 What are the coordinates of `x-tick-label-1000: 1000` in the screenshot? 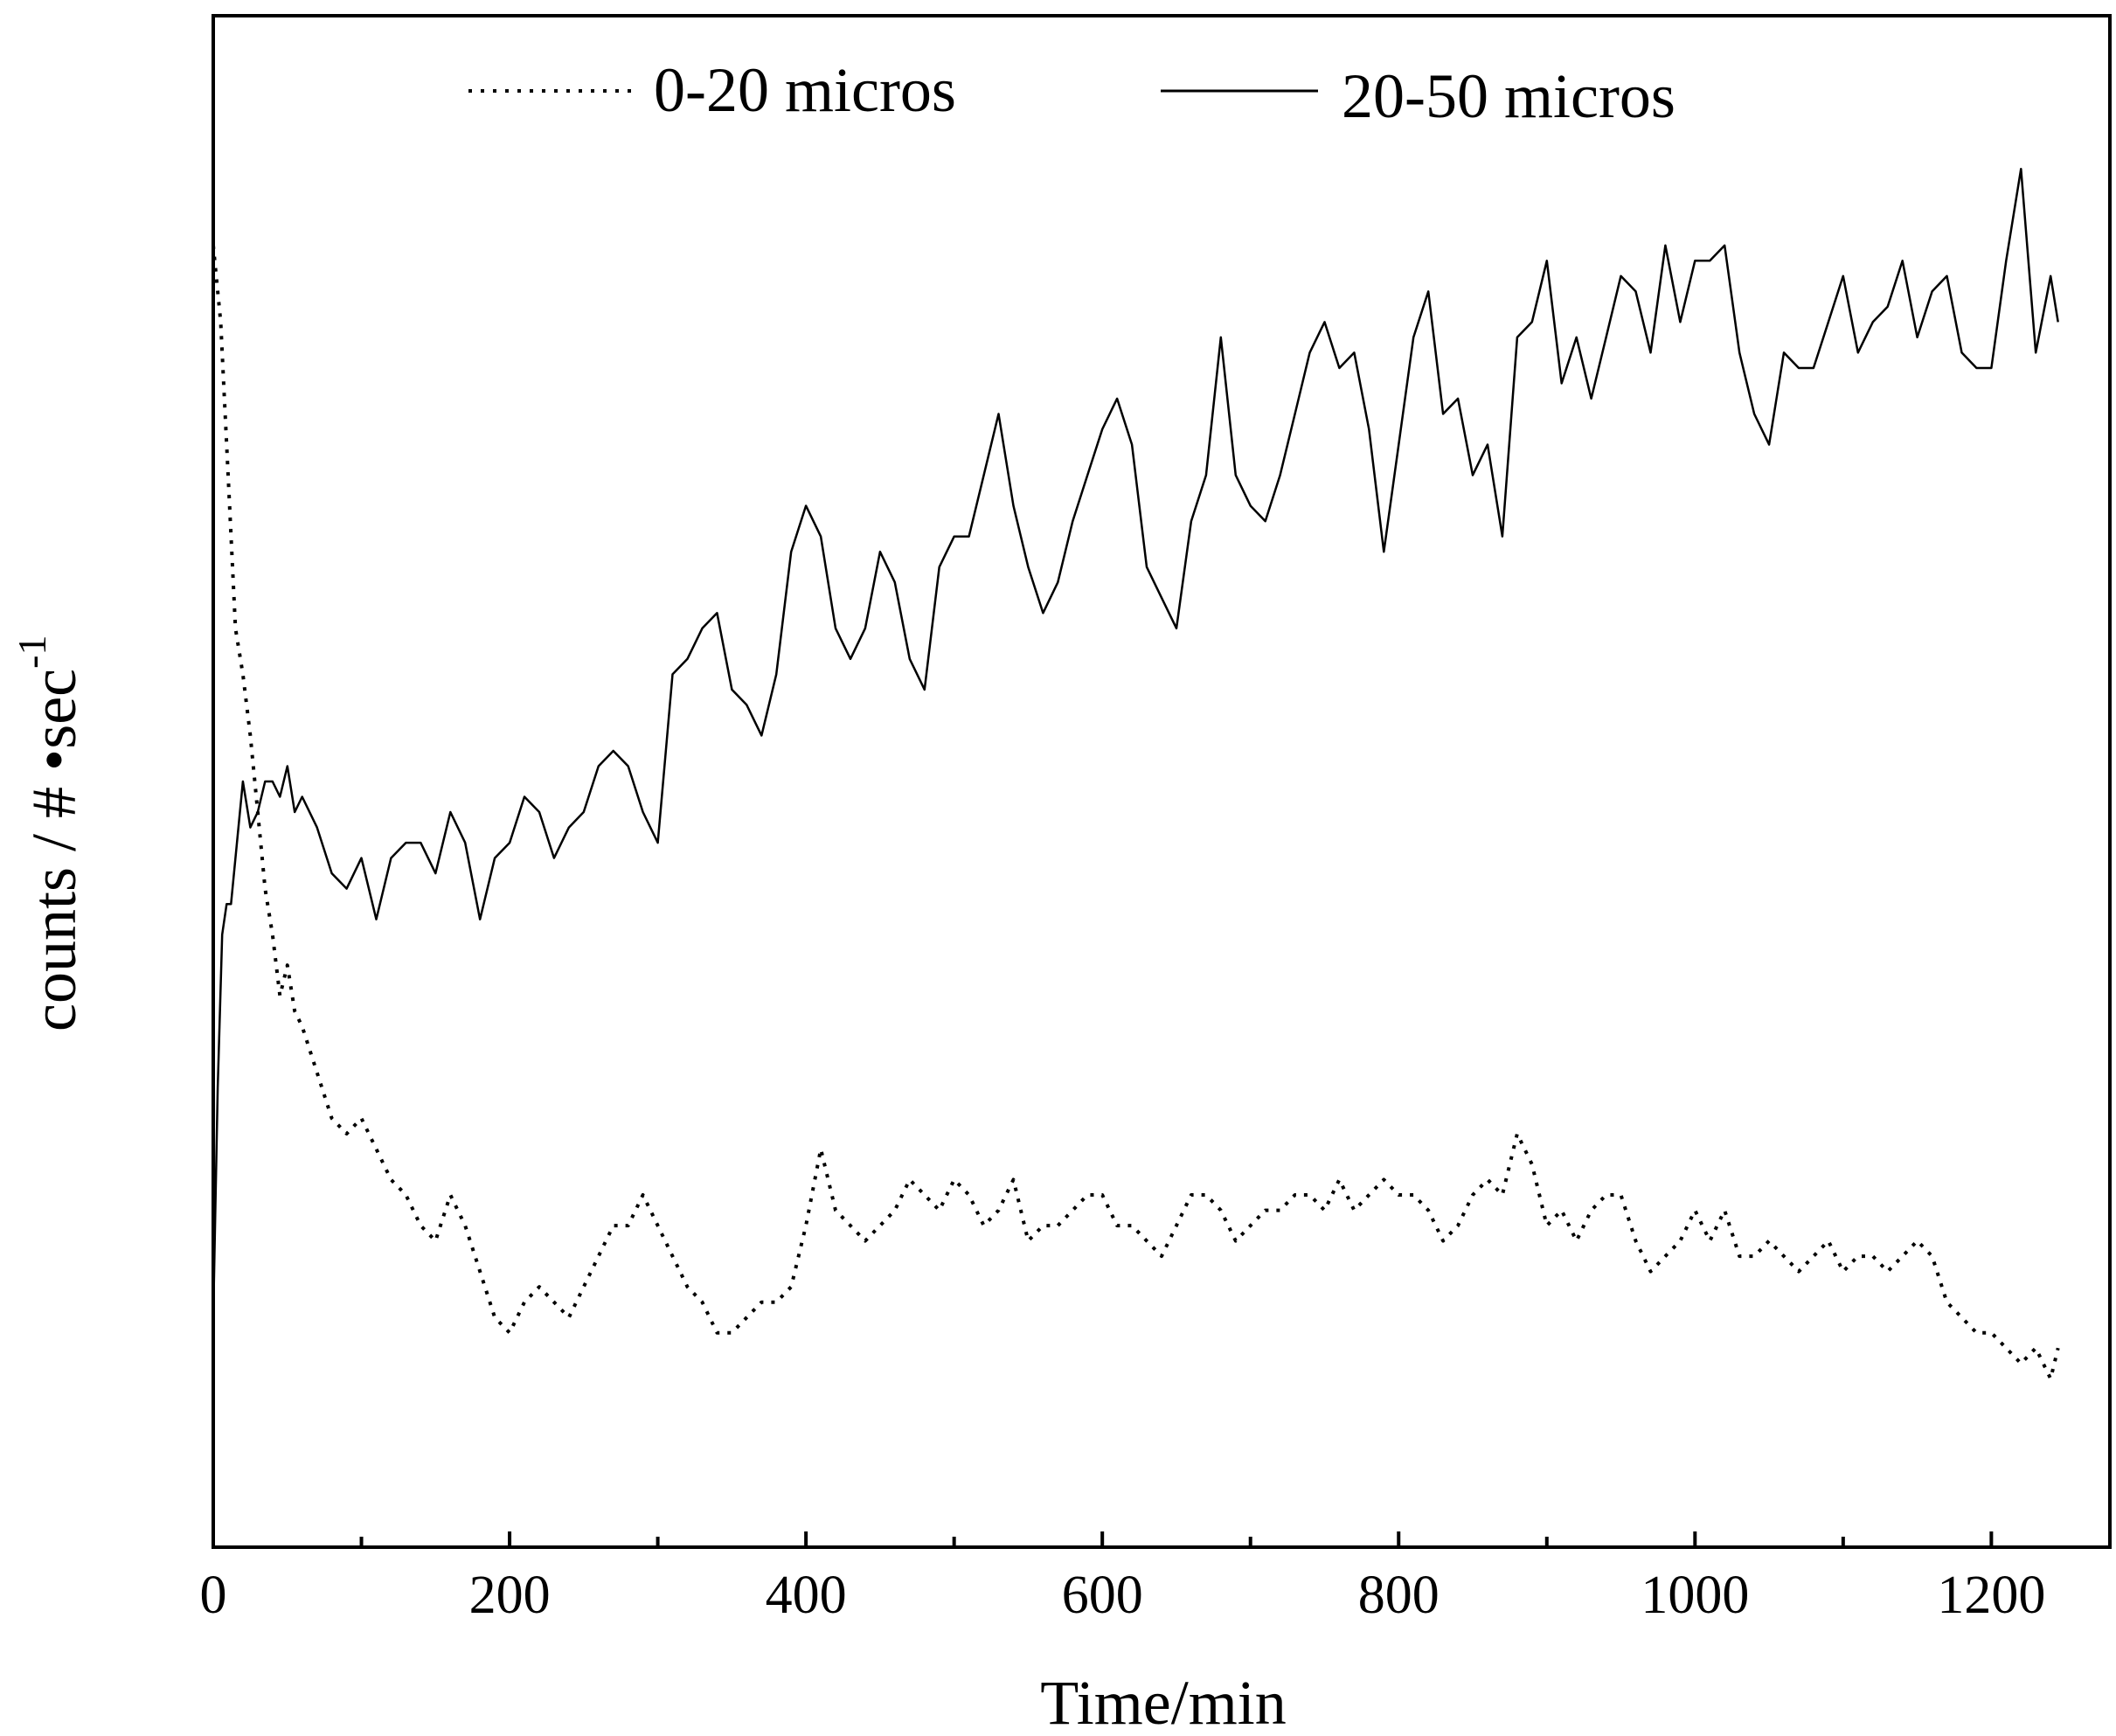 It's located at (1695, 1595).